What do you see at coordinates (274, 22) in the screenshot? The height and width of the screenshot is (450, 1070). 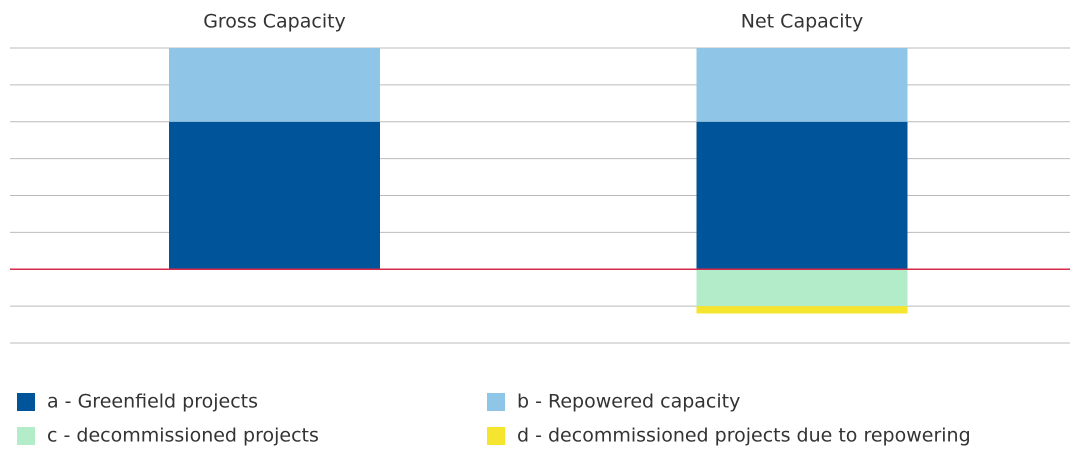 I see `category-label: Gross Capacity` at bounding box center [274, 22].